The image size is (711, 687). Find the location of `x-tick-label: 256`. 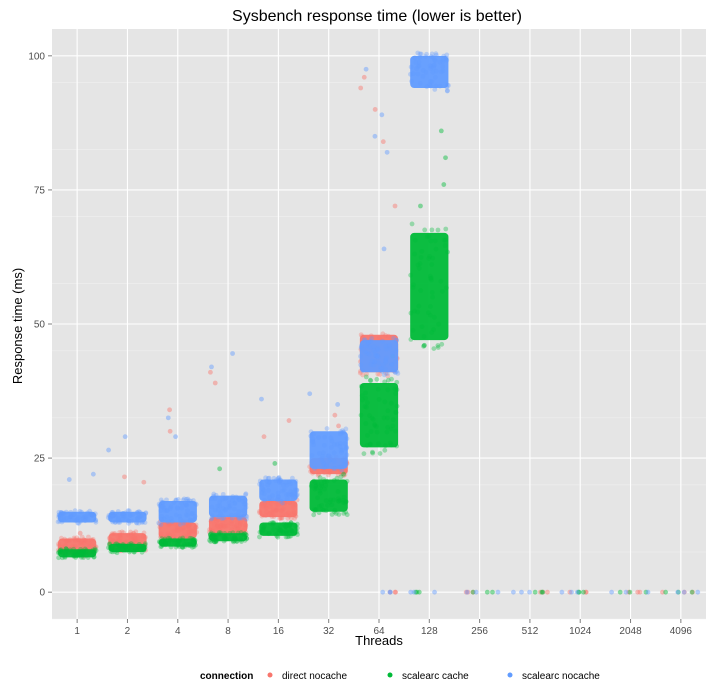

x-tick-label: 256 is located at coordinates (479, 631).